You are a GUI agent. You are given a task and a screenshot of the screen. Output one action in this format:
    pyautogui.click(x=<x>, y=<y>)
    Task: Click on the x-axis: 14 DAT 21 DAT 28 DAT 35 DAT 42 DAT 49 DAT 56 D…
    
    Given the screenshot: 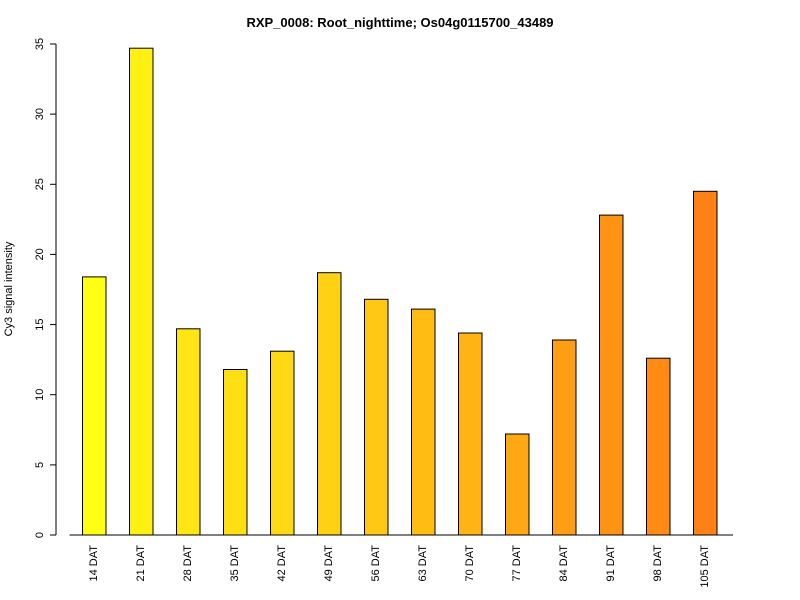 What is the action you would take?
    pyautogui.click(x=401, y=561)
    